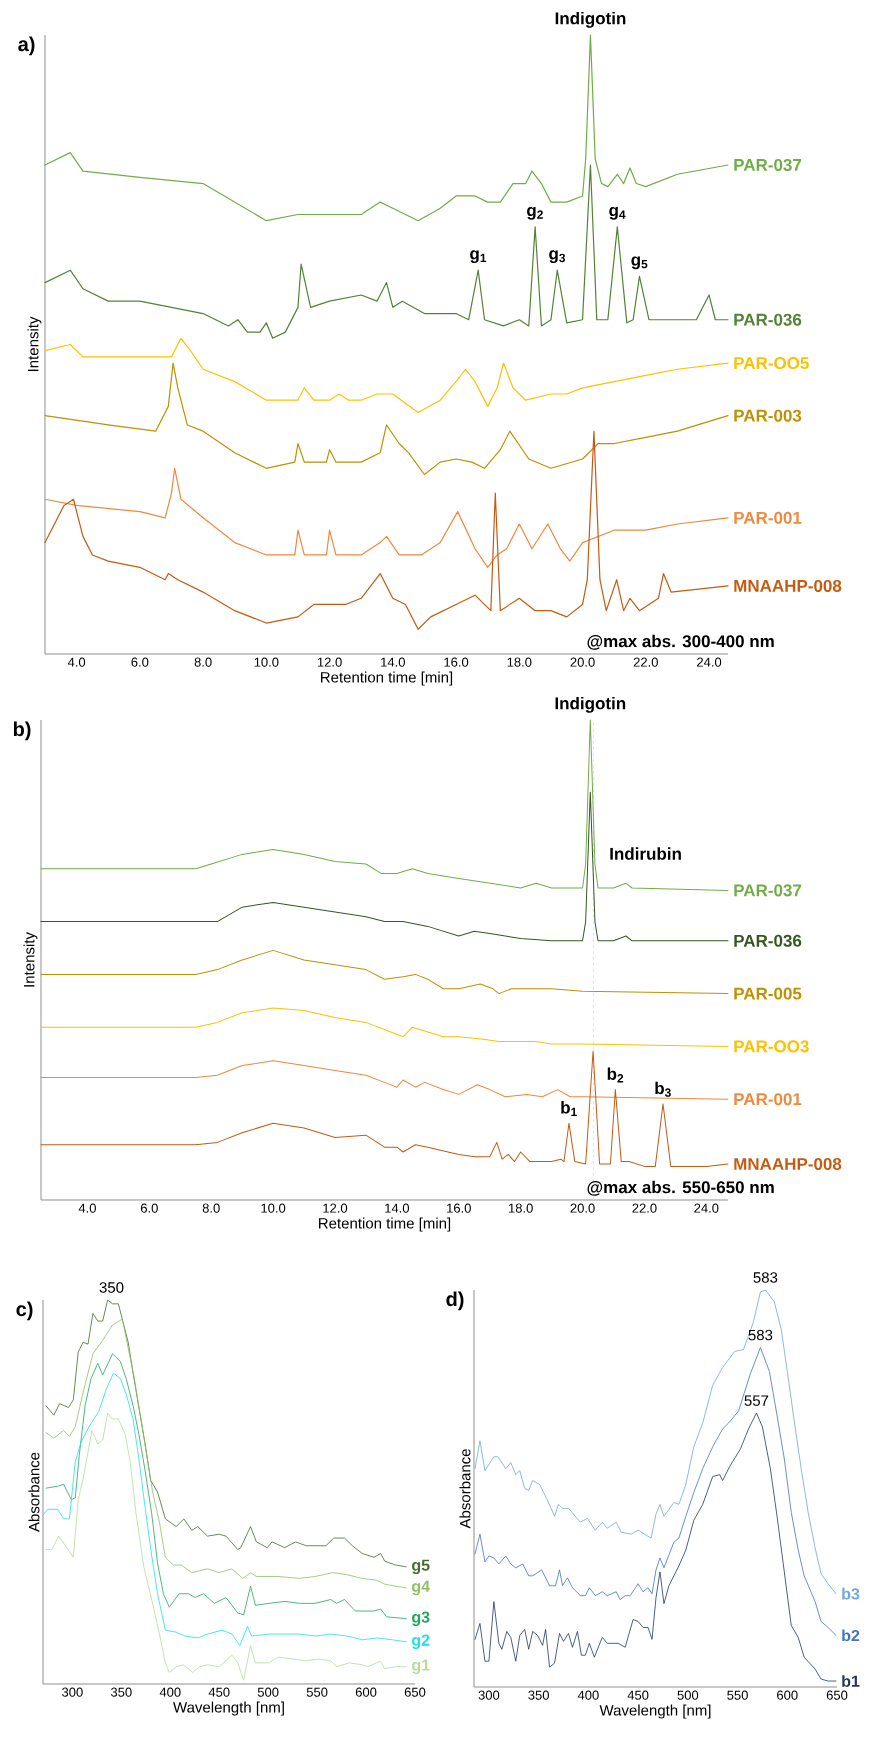  Describe the element at coordinates (645, 853) in the screenshot. I see `annotation: Indirubin` at that location.